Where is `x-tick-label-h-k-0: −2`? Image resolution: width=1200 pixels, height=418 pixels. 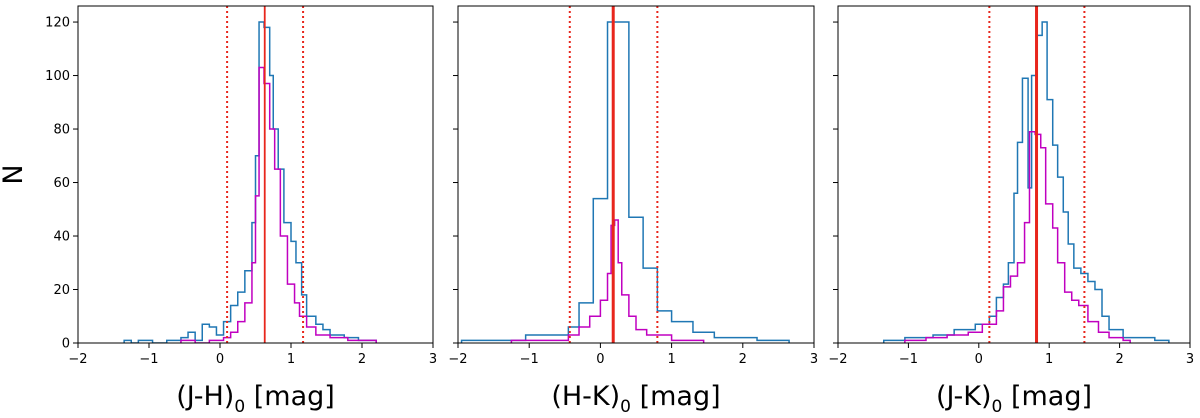
x-tick-label-h-k-0: −2 is located at coordinates (457, 359).